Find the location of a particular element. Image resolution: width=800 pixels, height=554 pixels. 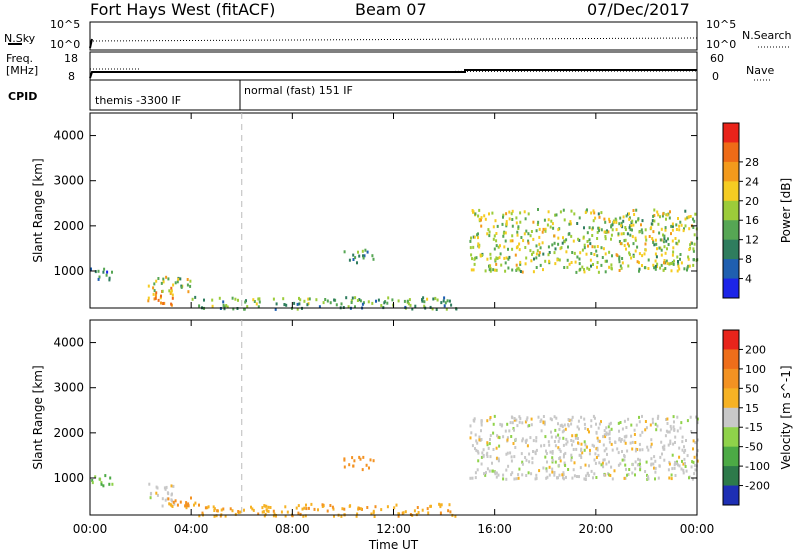

colorbar-label: Velocity [m s^-1] is located at coordinates (786, 417).